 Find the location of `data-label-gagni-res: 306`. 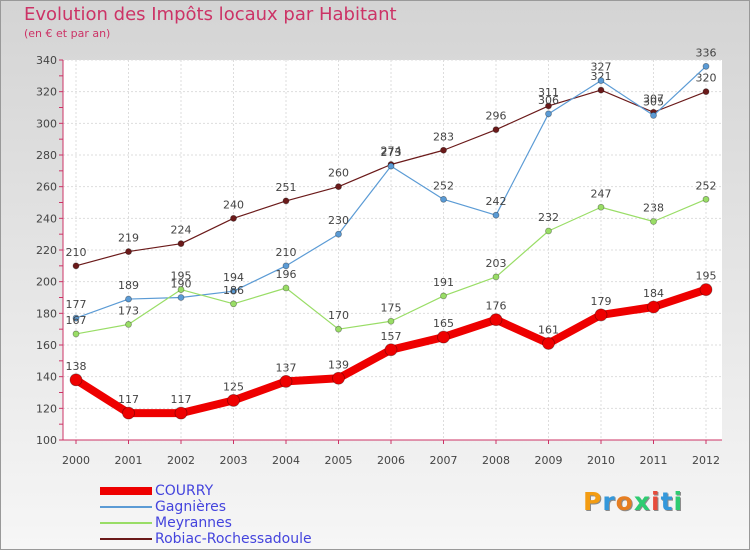

data-label-gagni-res: 306 is located at coordinates (548, 100).